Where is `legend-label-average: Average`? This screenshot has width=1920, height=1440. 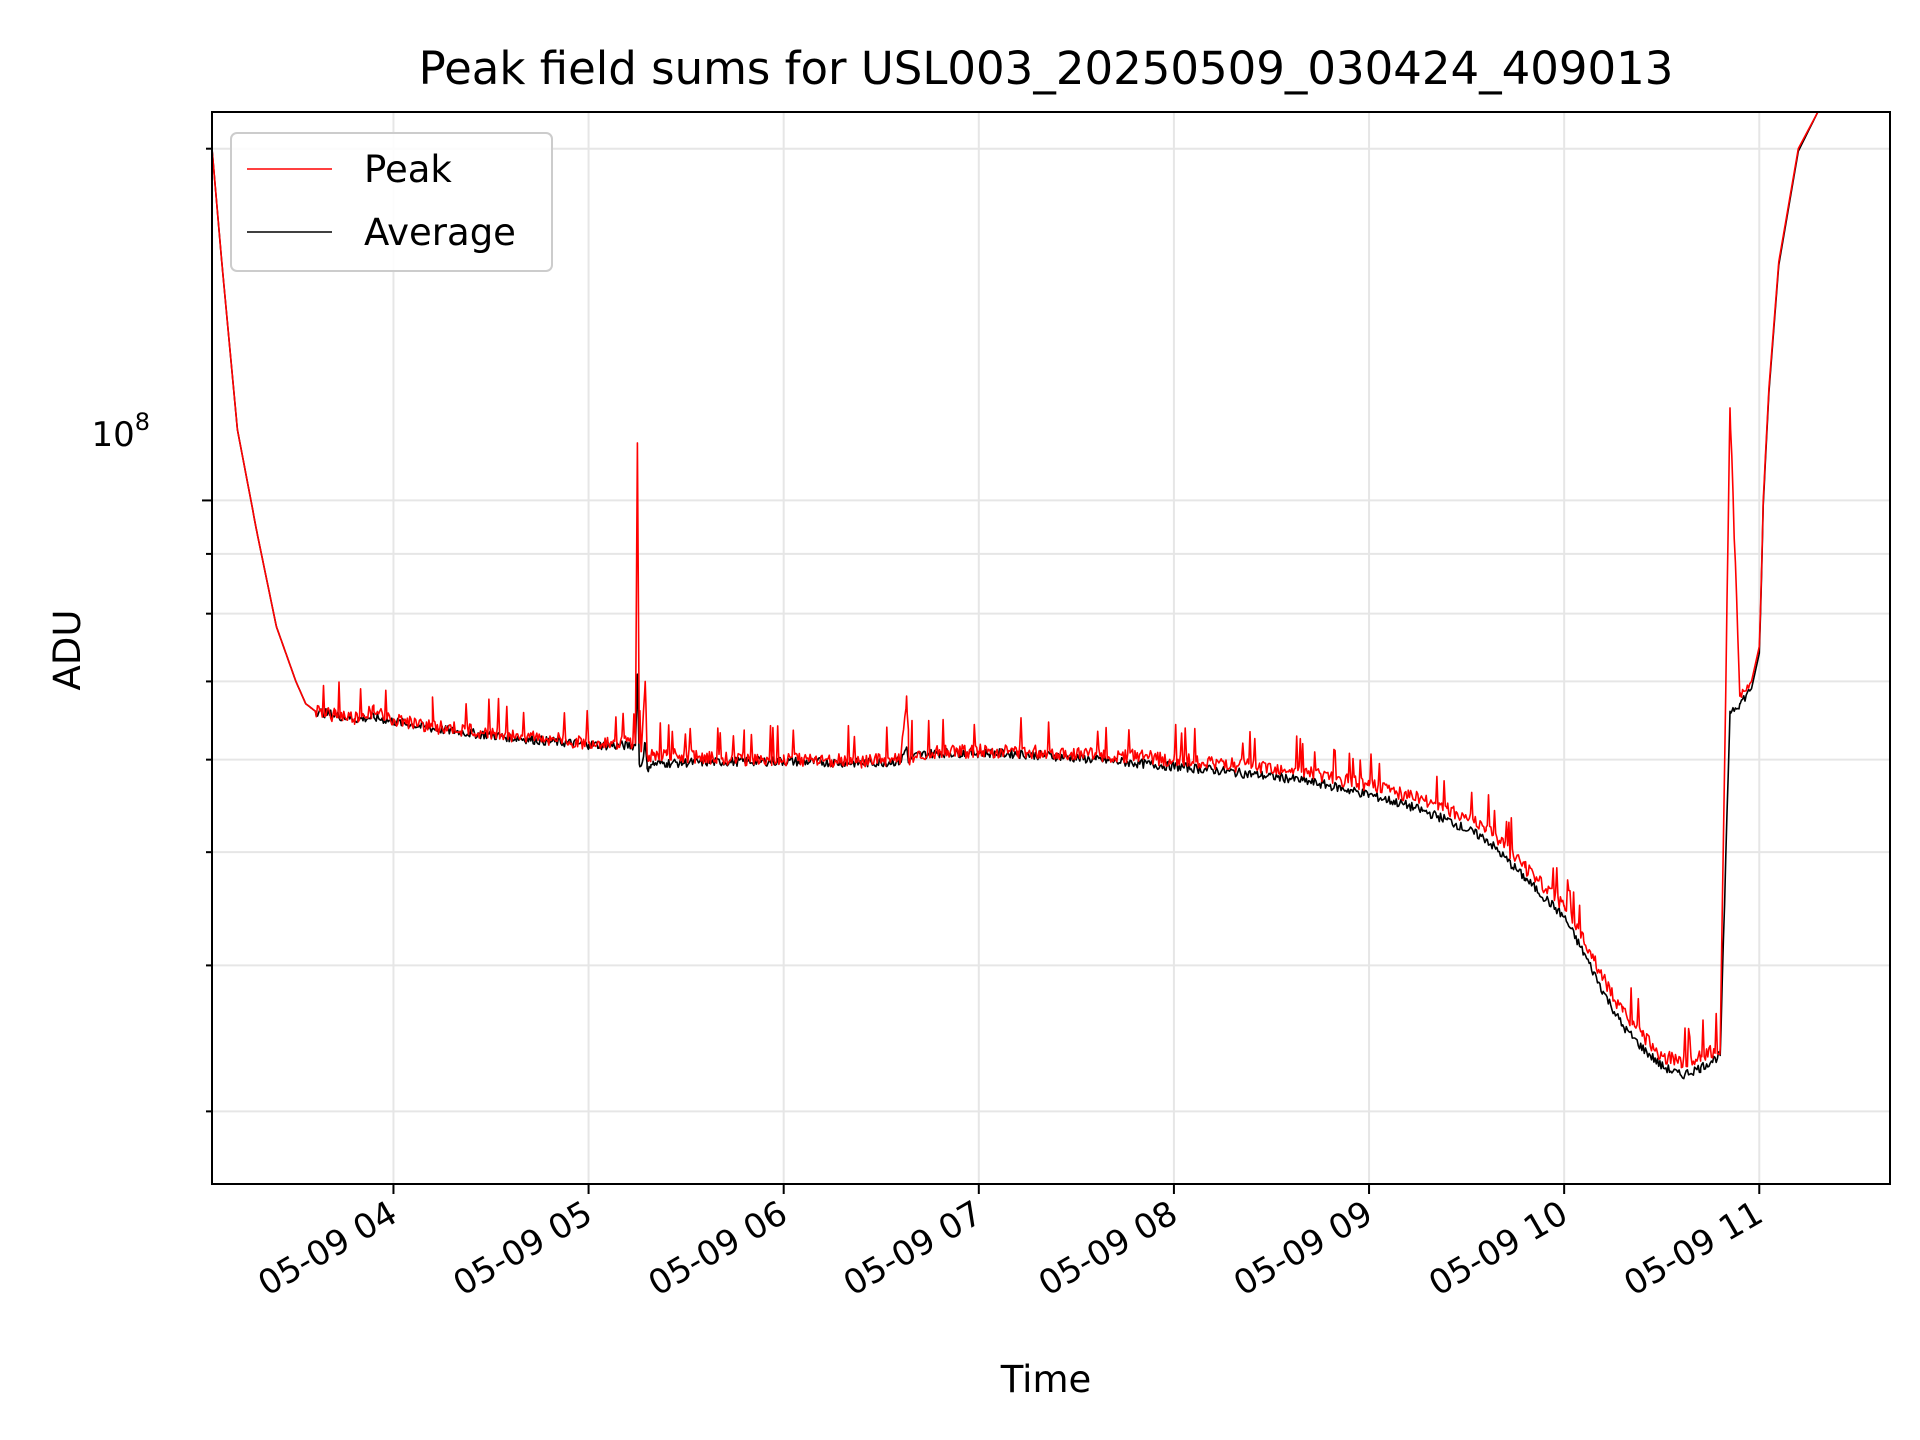
legend-label-average: Average is located at coordinates (440, 232).